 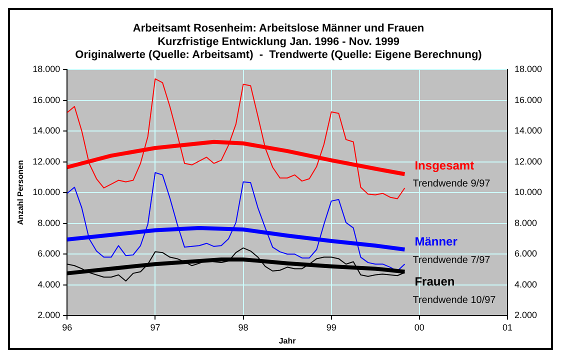 What do you see at coordinates (49, 284) in the screenshot?
I see `y-tick-label: 4.000` at bounding box center [49, 284].